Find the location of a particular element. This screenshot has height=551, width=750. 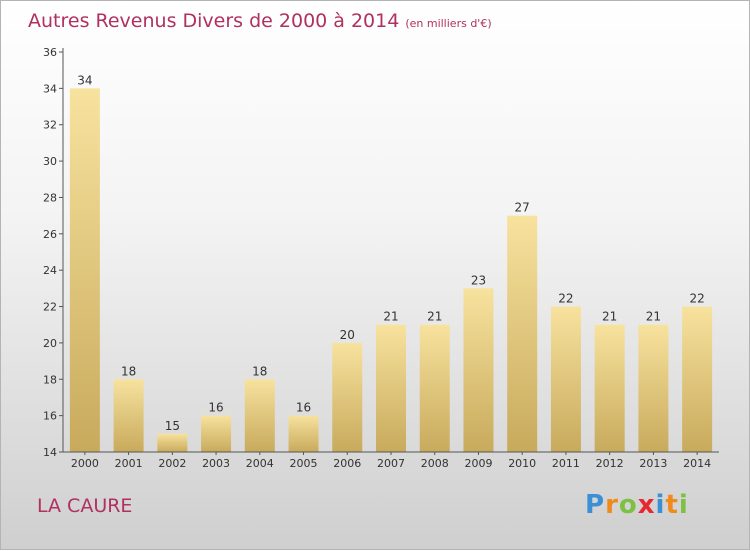

commune-name: LA CAURE is located at coordinates (85, 506).